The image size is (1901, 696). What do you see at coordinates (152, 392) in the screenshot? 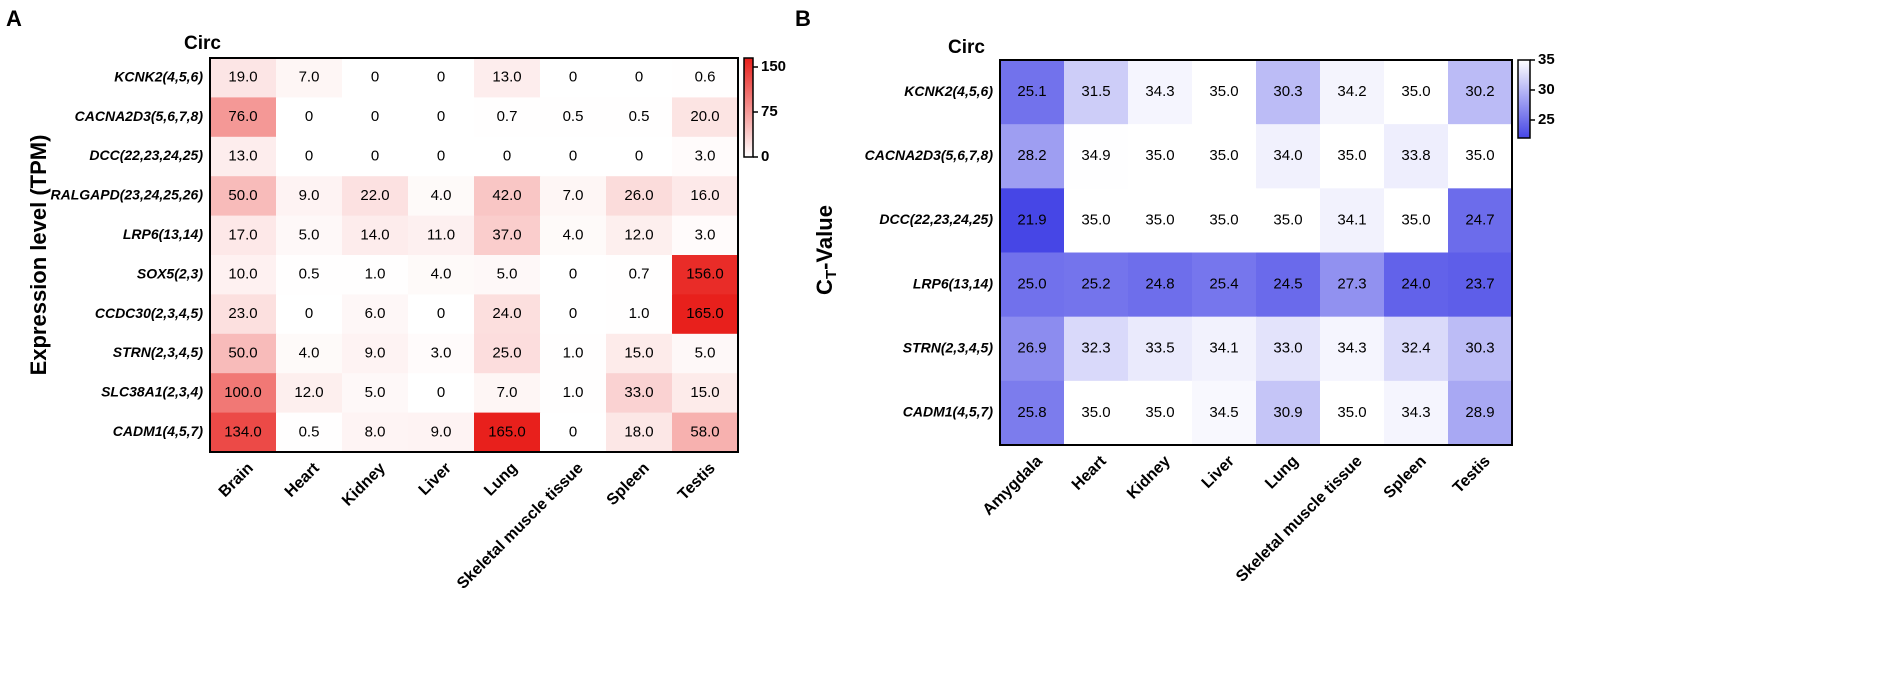
I see `row-label: SLC38A1(2,3,4)` at bounding box center [152, 392].